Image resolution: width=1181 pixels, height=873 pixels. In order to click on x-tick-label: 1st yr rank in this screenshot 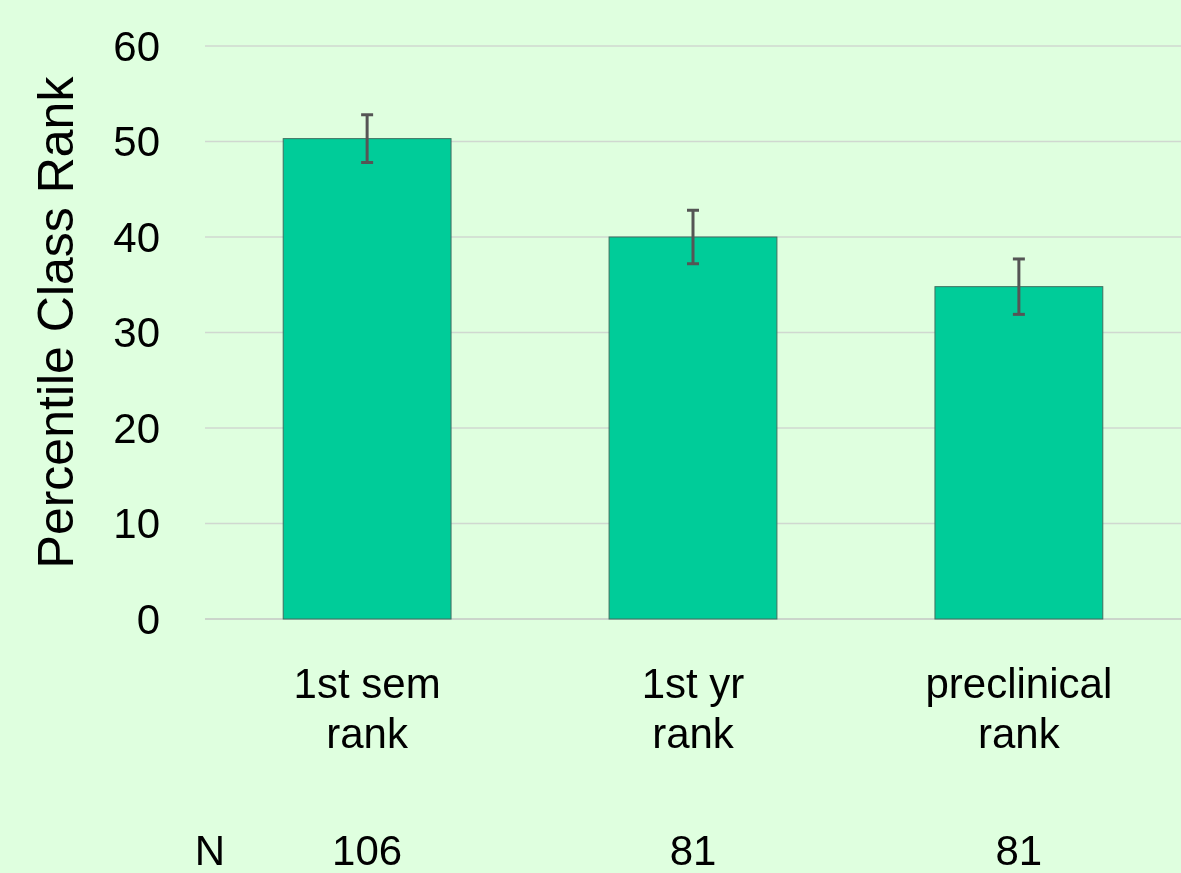, I will do `click(693, 708)`.